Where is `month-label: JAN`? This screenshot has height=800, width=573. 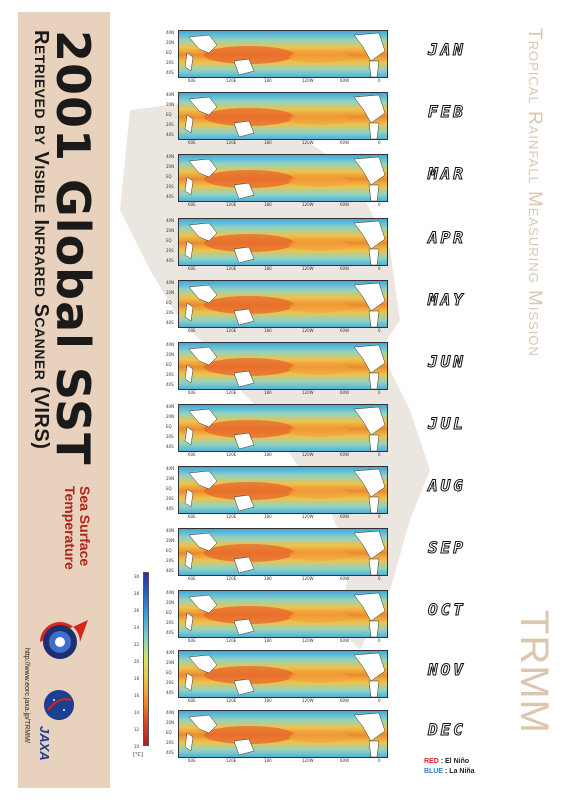
month-label: JAN is located at coordinates (447, 50).